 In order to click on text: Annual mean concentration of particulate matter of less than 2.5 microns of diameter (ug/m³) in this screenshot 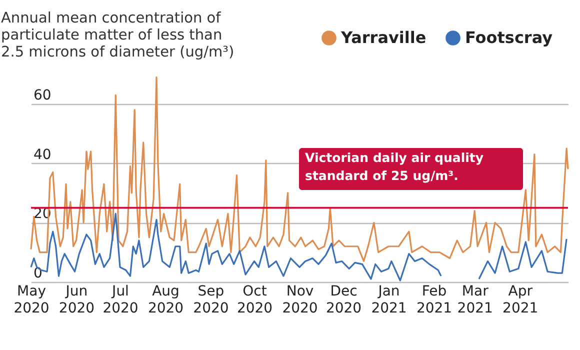, I will do `click(117, 35)`.